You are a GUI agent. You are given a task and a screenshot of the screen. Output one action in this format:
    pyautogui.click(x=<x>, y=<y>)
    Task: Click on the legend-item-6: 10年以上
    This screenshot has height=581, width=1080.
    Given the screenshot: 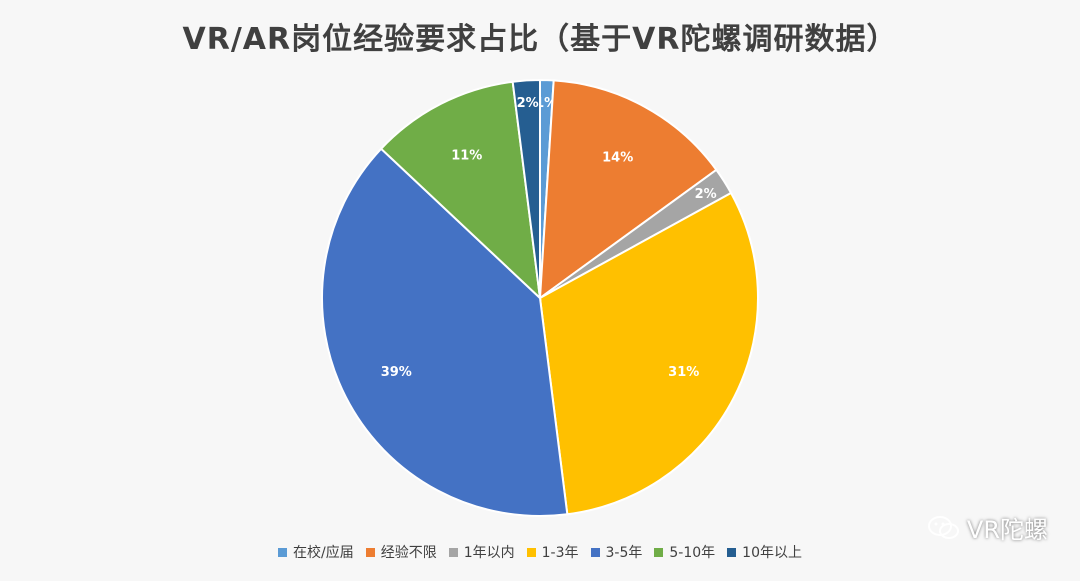 What is the action you would take?
    pyautogui.click(x=764, y=552)
    